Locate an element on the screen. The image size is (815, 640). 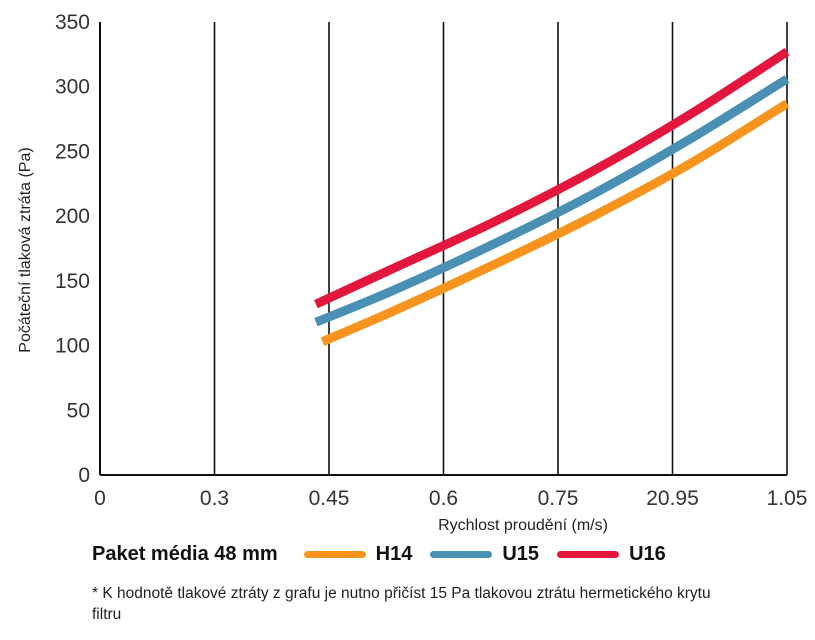
y-tick-label: 350 is located at coordinates (72, 22).